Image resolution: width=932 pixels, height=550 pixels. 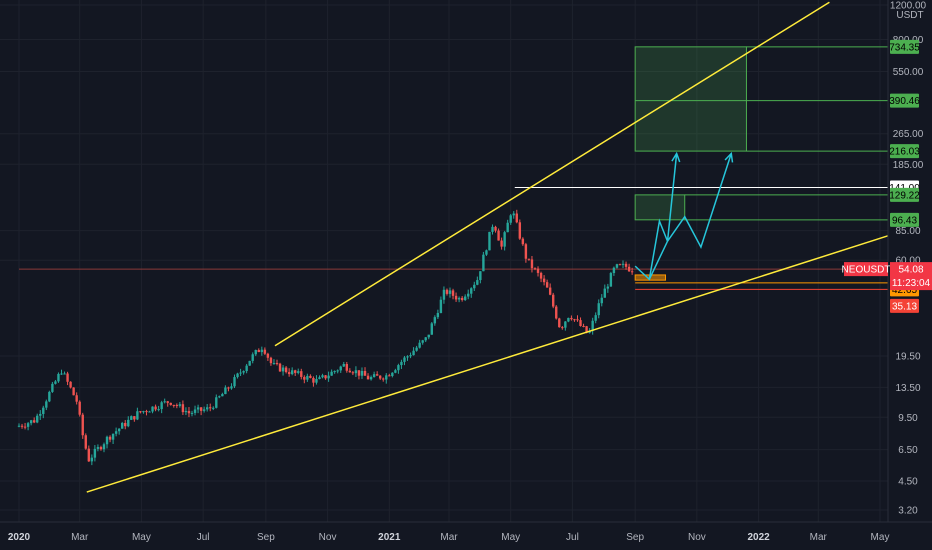 What do you see at coordinates (909, 15) in the screenshot?
I see `price-unit-label: USDT` at bounding box center [909, 15].